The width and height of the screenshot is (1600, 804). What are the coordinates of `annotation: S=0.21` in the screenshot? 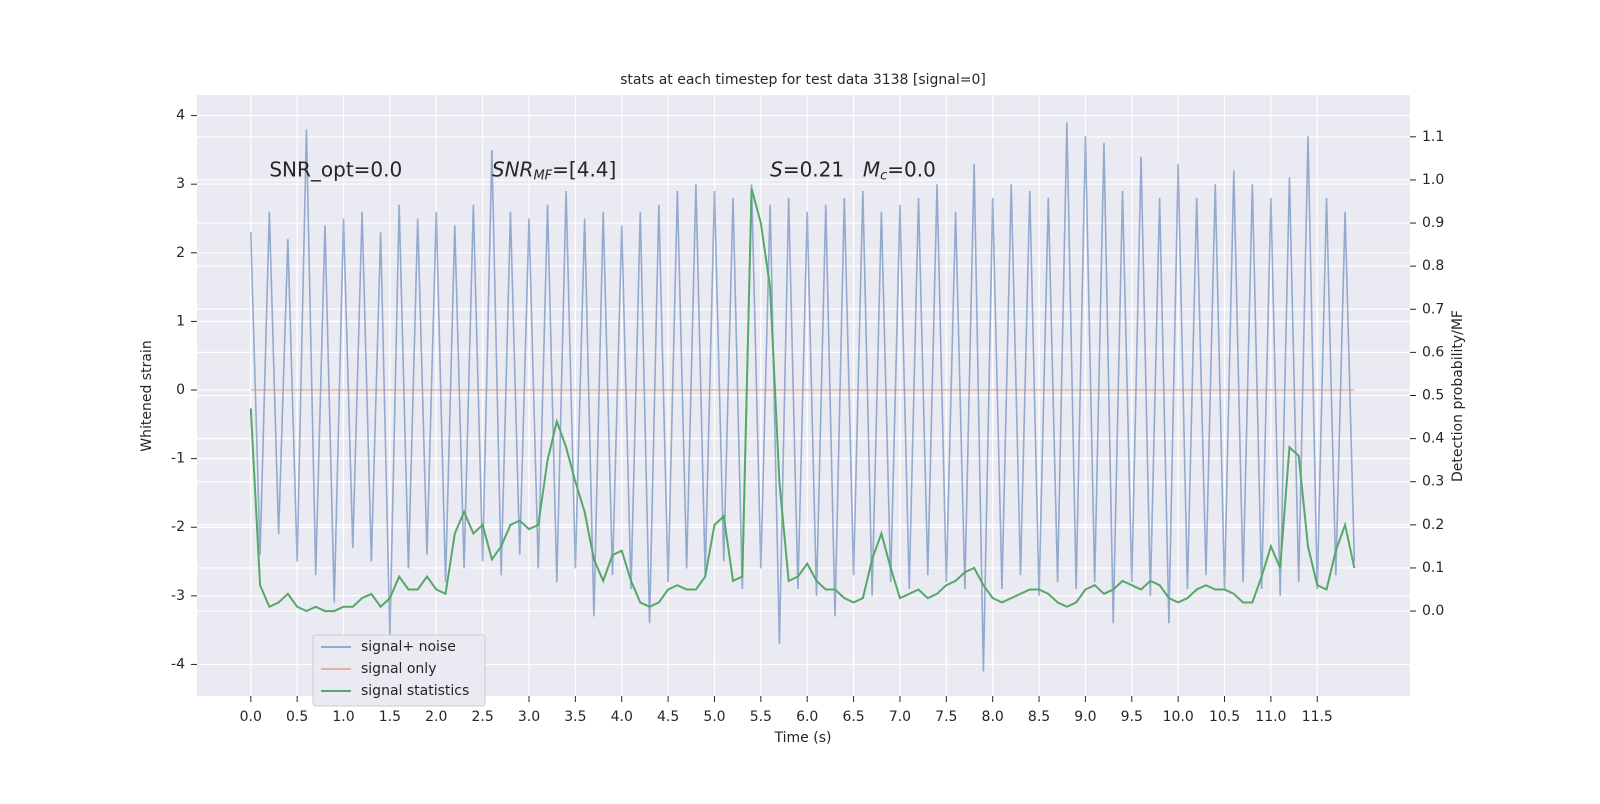 It's located at (807, 169).